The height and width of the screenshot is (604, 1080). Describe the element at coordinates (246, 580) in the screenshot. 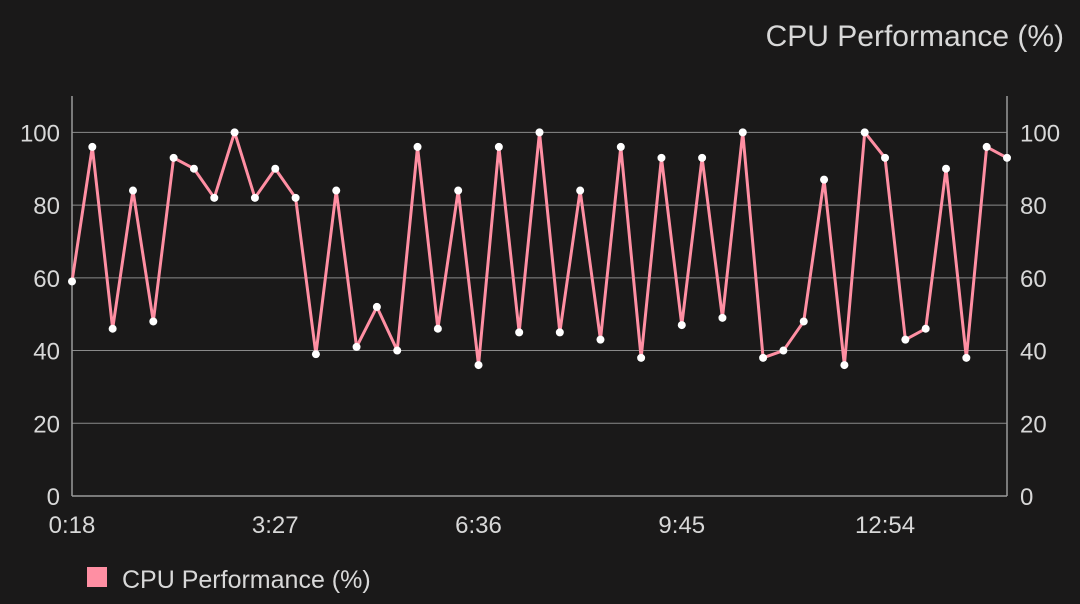

I see `legend-label: CPU Performance (%)` at that location.